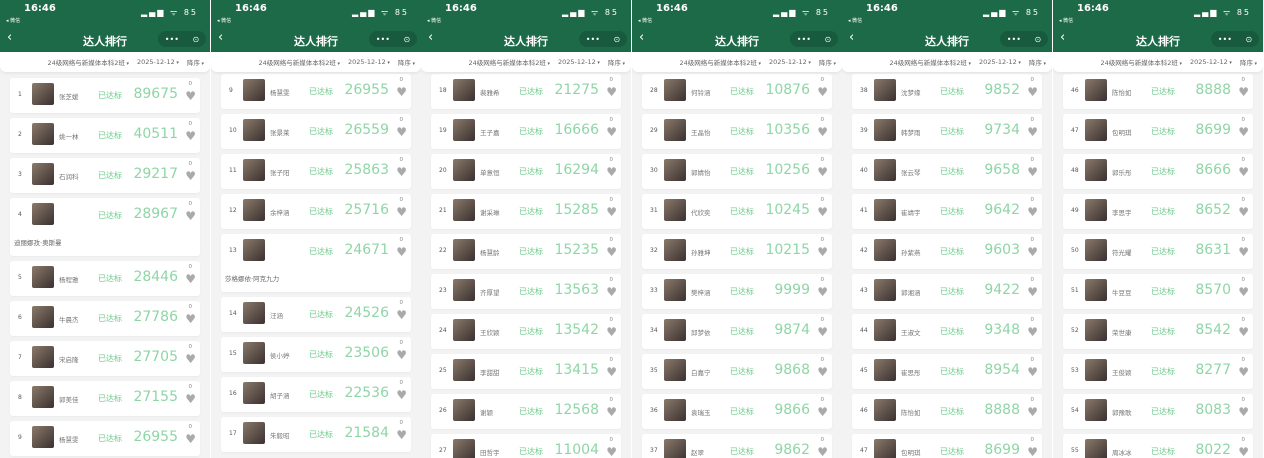  Describe the element at coordinates (526, 171) in the screenshot. I see `ranking-row: 20 单意恒 已达标 16294 0 ♥` at that location.